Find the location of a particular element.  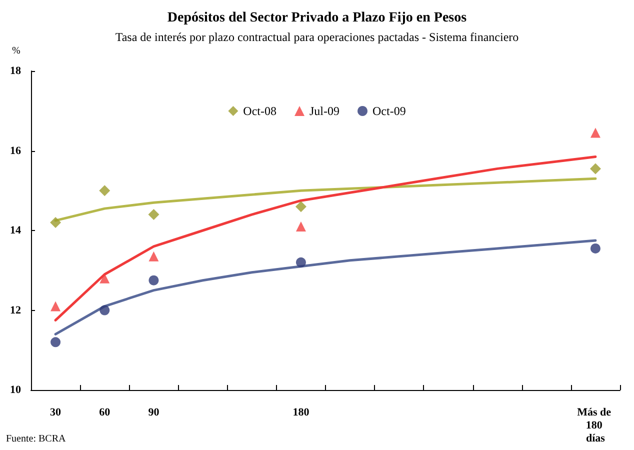

x-tick-label: 60 is located at coordinates (105, 412).